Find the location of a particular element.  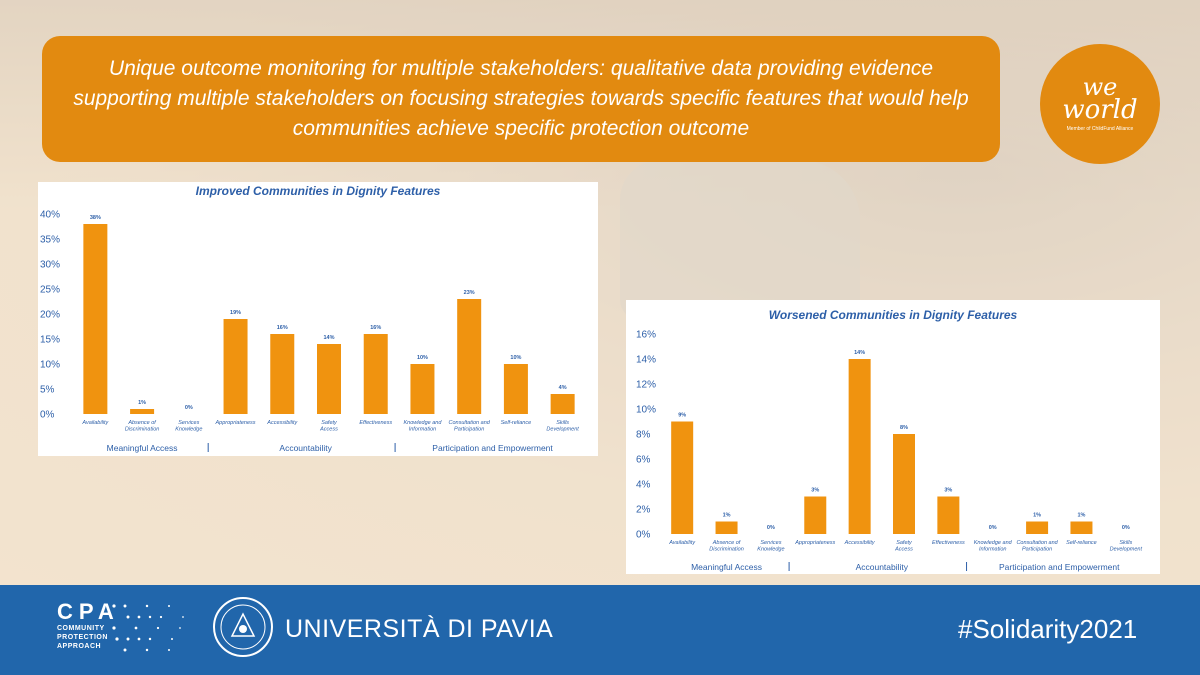

x-tick-label: Availability is located at coordinates (682, 543).